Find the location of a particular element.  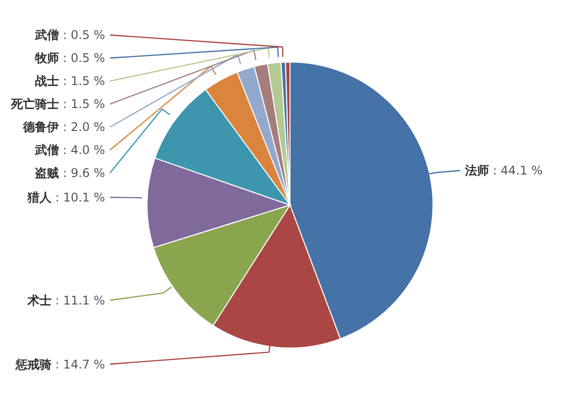

slice-label: 盗贼 is located at coordinates (47, 173).